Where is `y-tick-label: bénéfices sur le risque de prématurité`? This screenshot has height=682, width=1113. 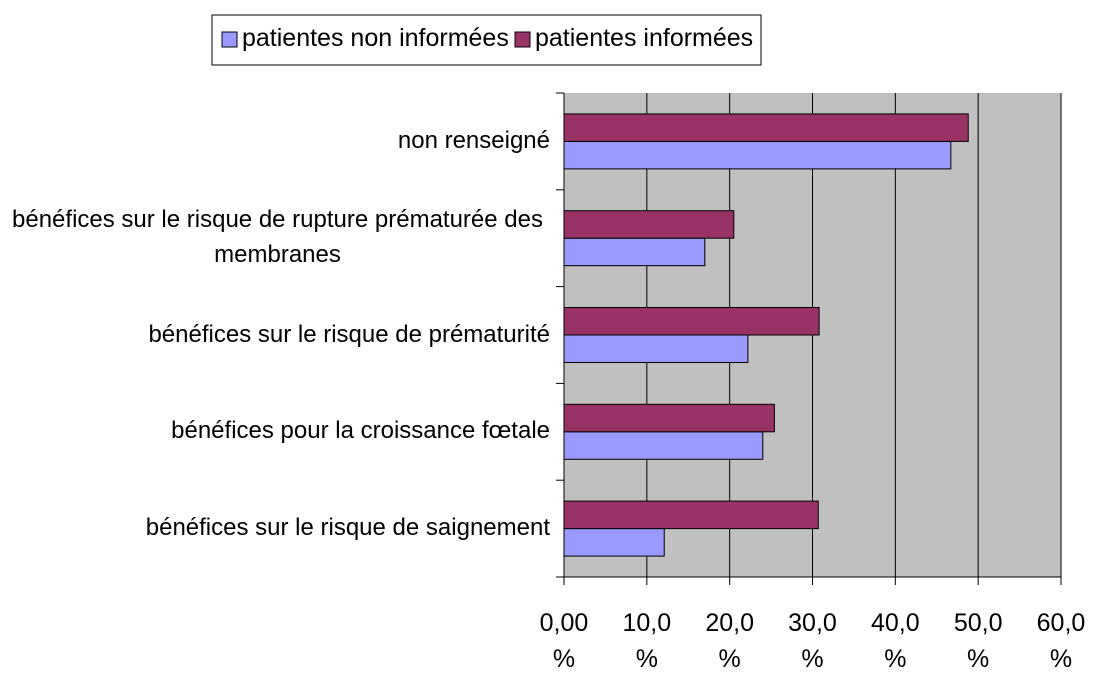
y-tick-label: bénéfices sur le risque de prématurité is located at coordinates (275, 335).